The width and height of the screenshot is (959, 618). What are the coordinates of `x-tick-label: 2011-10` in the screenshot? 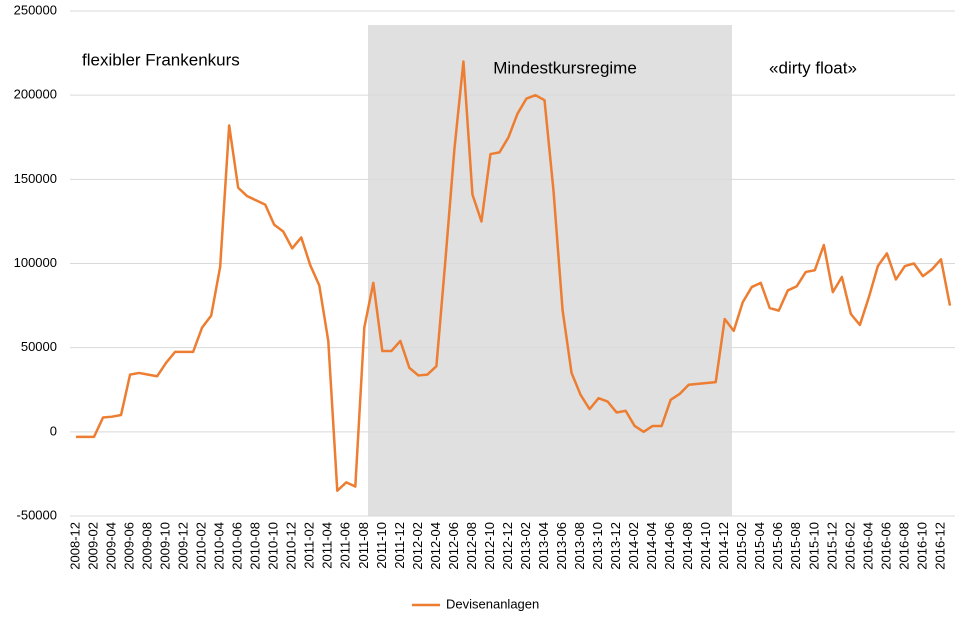 It's located at (381, 545).